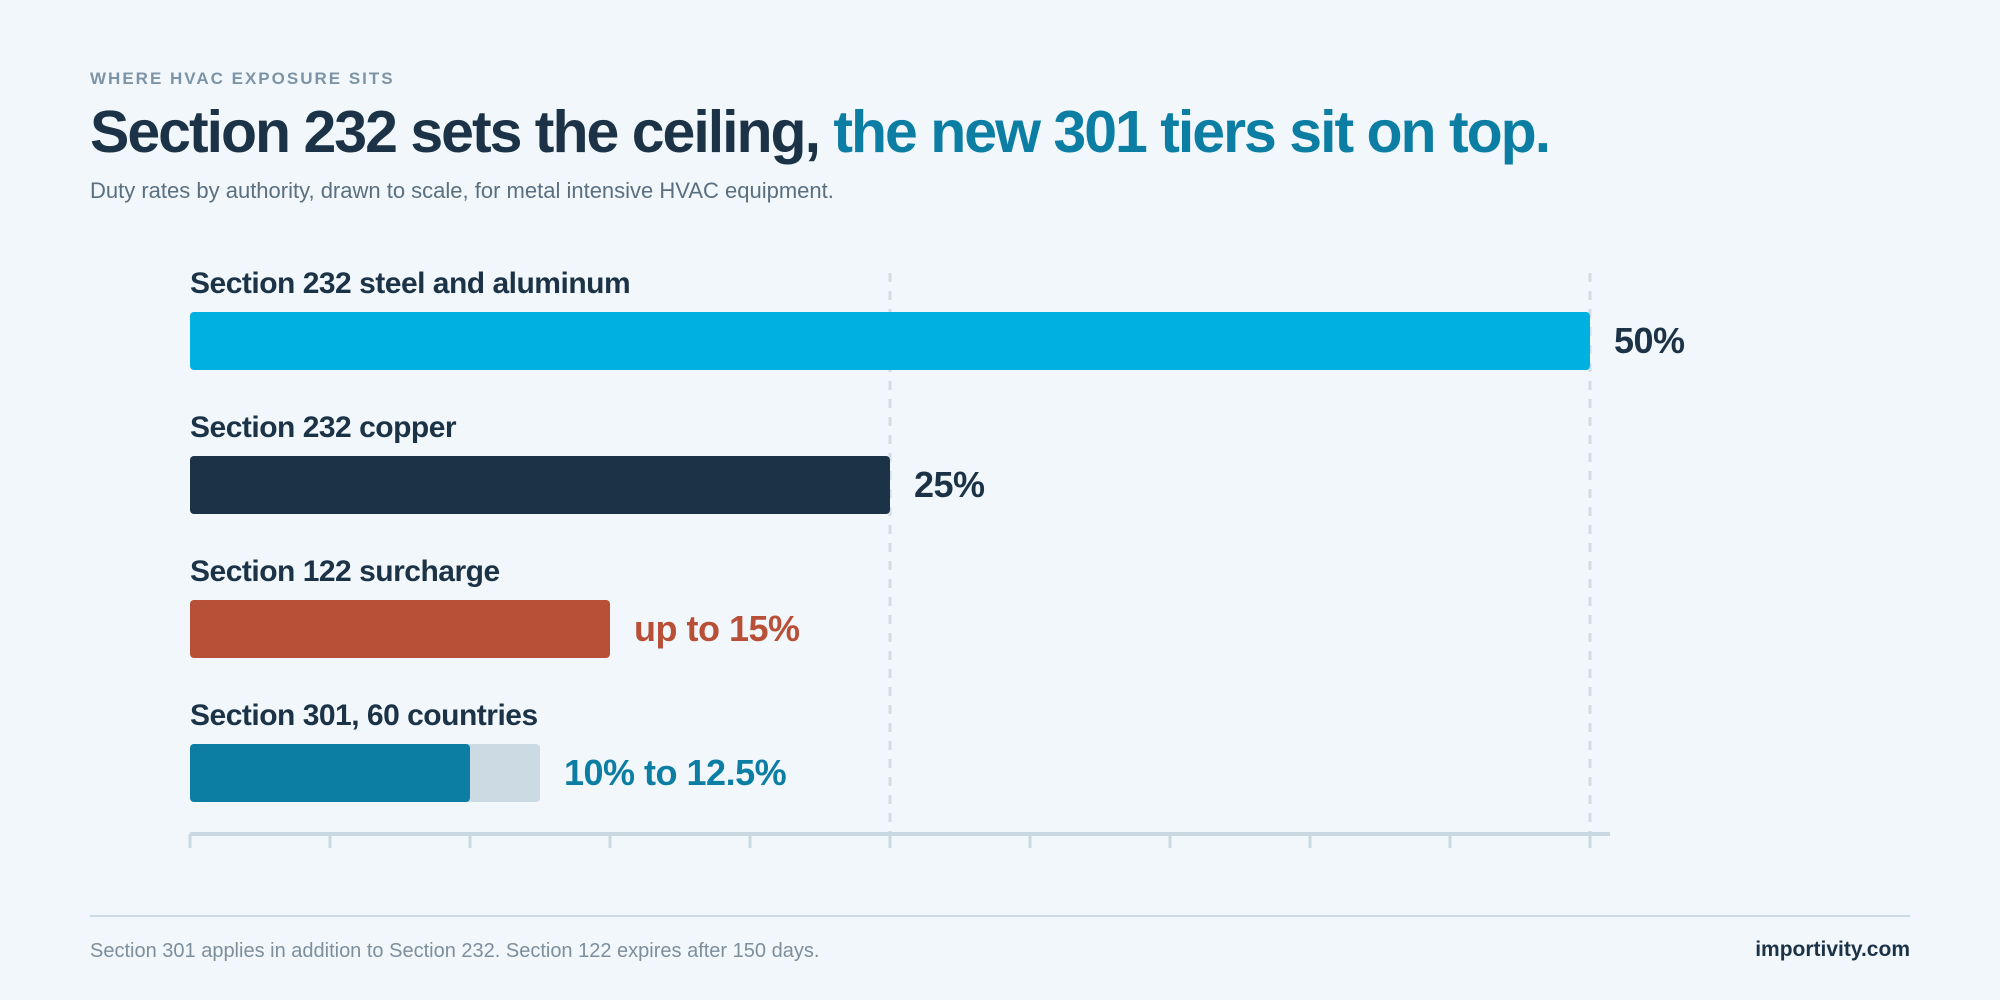 The height and width of the screenshot is (1000, 2000). What do you see at coordinates (1649, 340) in the screenshot?
I see `bar-value-label: 50%` at bounding box center [1649, 340].